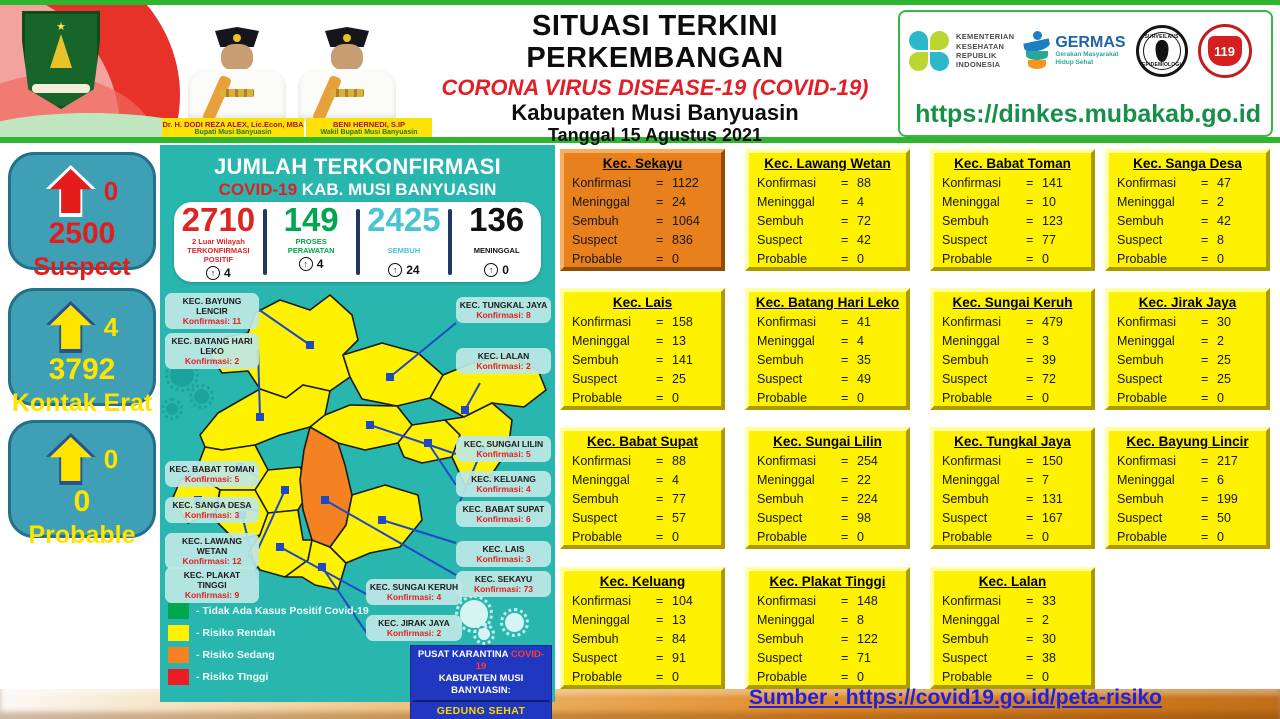 The width and height of the screenshot is (1280, 719). I want to click on suspect-box: 0 2500 Suspect, so click(82, 216).